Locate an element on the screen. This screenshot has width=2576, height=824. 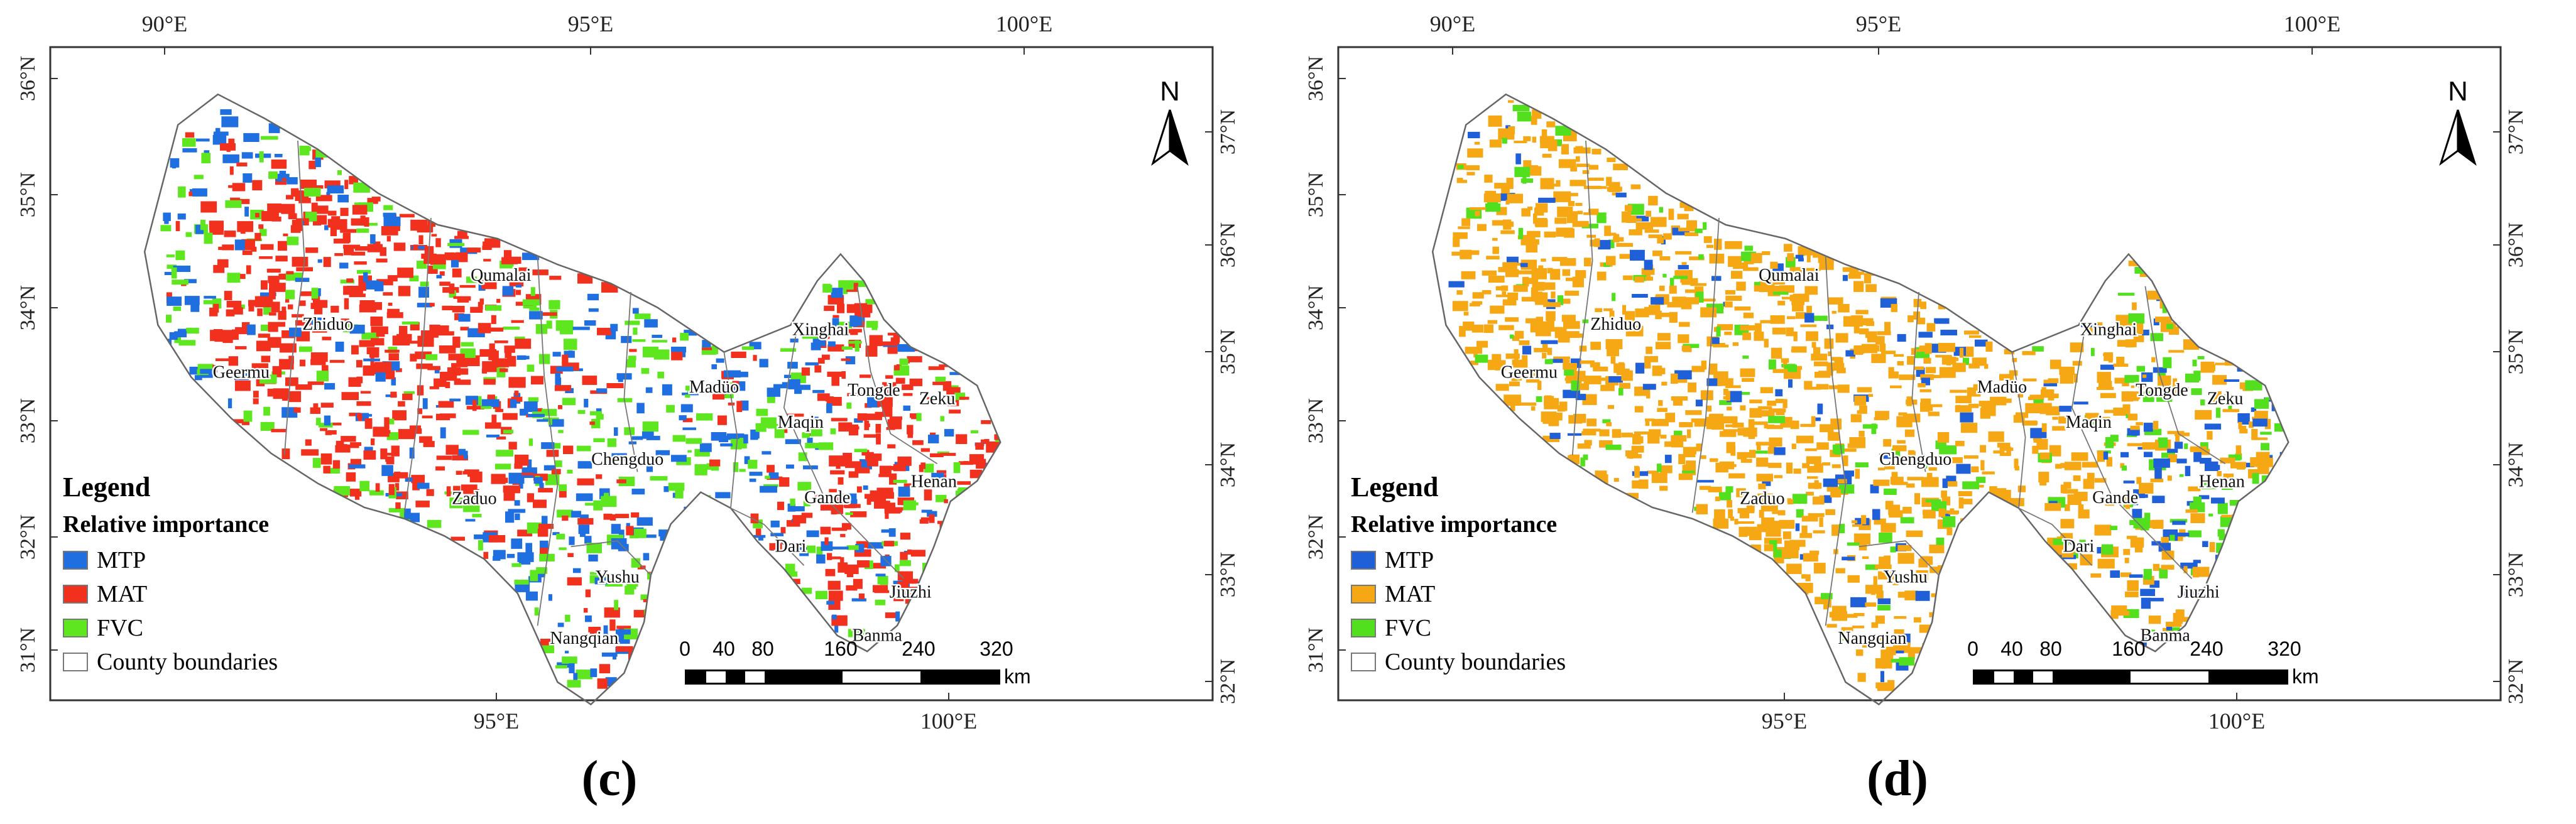
legend-subtitle: Relative importance is located at coordinates (1454, 524).